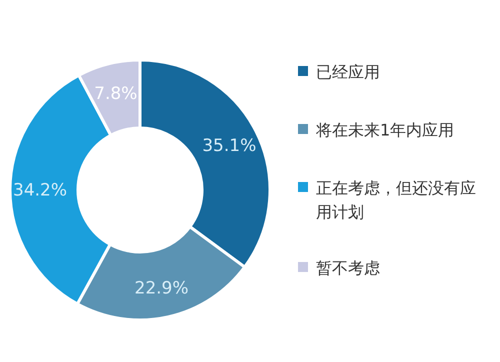 The height and width of the screenshot is (362, 500). I want to click on data-label: 7.8%, so click(116, 94).